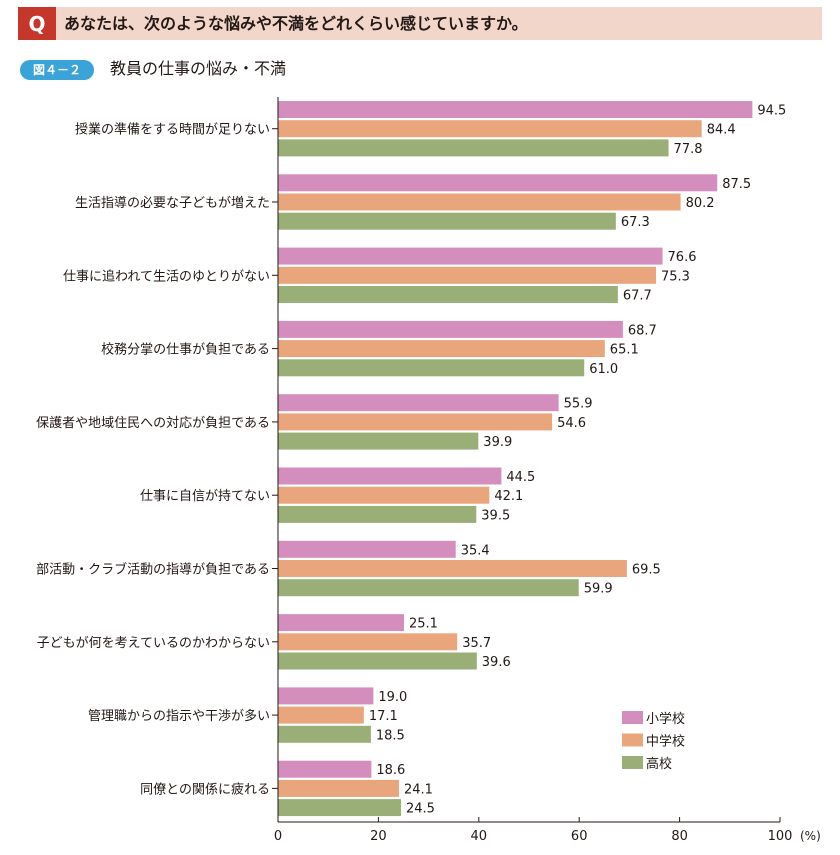  I want to click on category-label: 同僚との関係に疲れる, so click(205, 789).